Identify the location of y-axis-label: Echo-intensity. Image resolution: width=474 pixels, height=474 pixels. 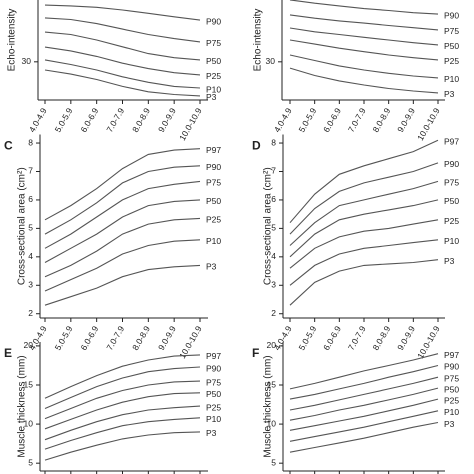
(258, 40).